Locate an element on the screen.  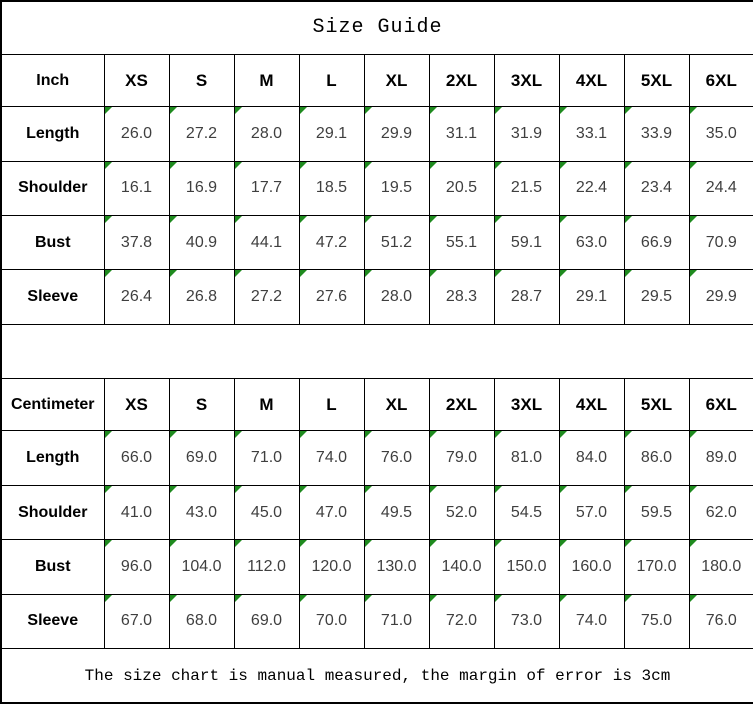
size-value: 70.9 is located at coordinates (721, 242).